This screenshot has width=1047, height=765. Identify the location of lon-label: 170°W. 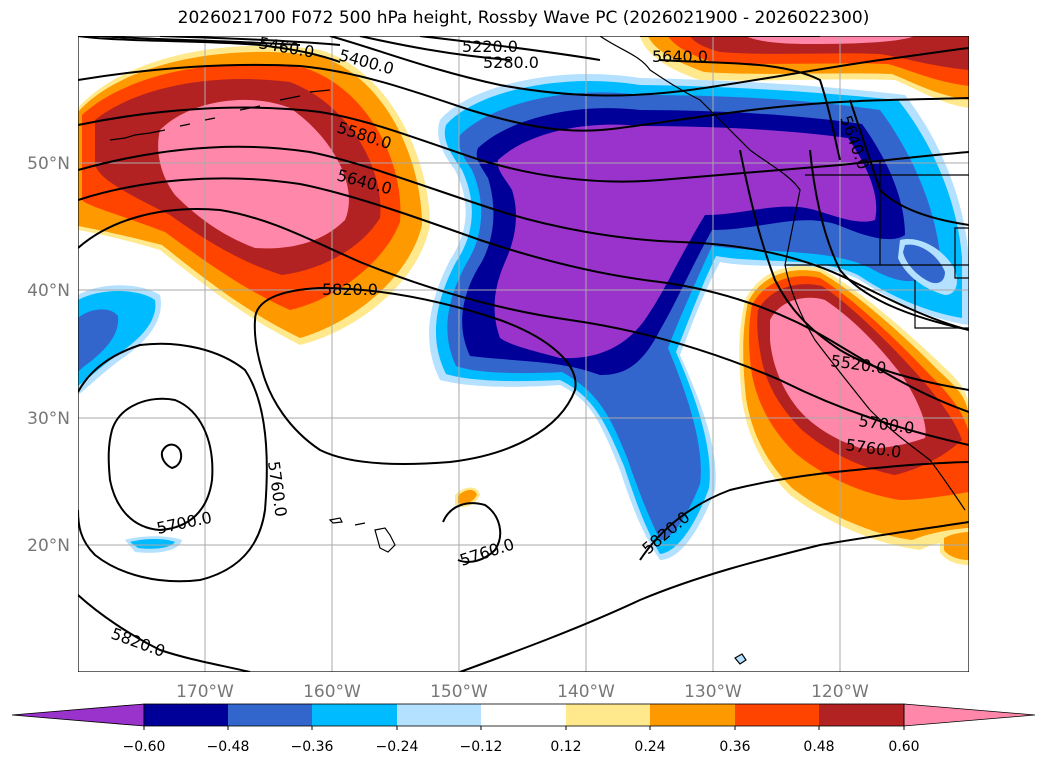
(205, 692).